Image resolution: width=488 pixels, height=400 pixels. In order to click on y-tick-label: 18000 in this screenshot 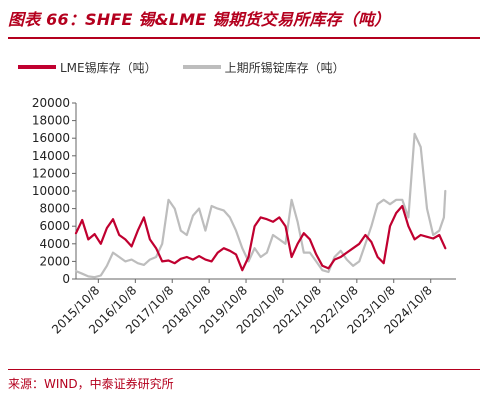, I will do `click(51, 121)`.